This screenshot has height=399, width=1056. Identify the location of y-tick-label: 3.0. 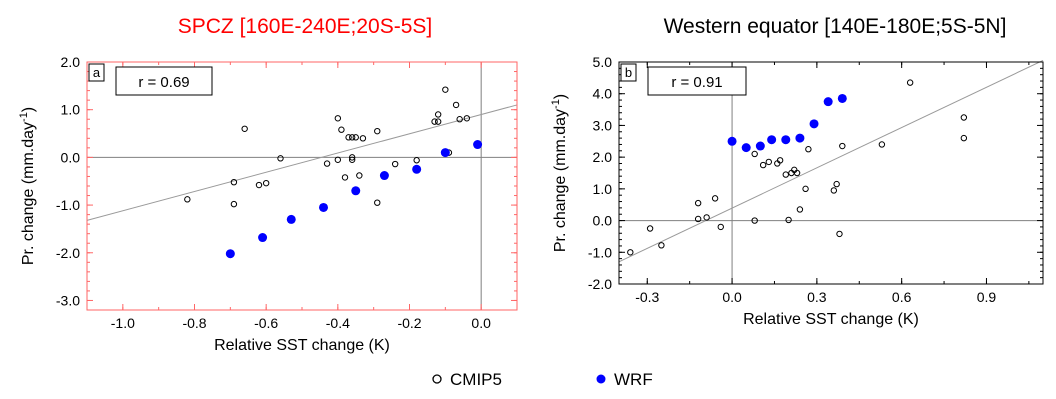
(603, 125).